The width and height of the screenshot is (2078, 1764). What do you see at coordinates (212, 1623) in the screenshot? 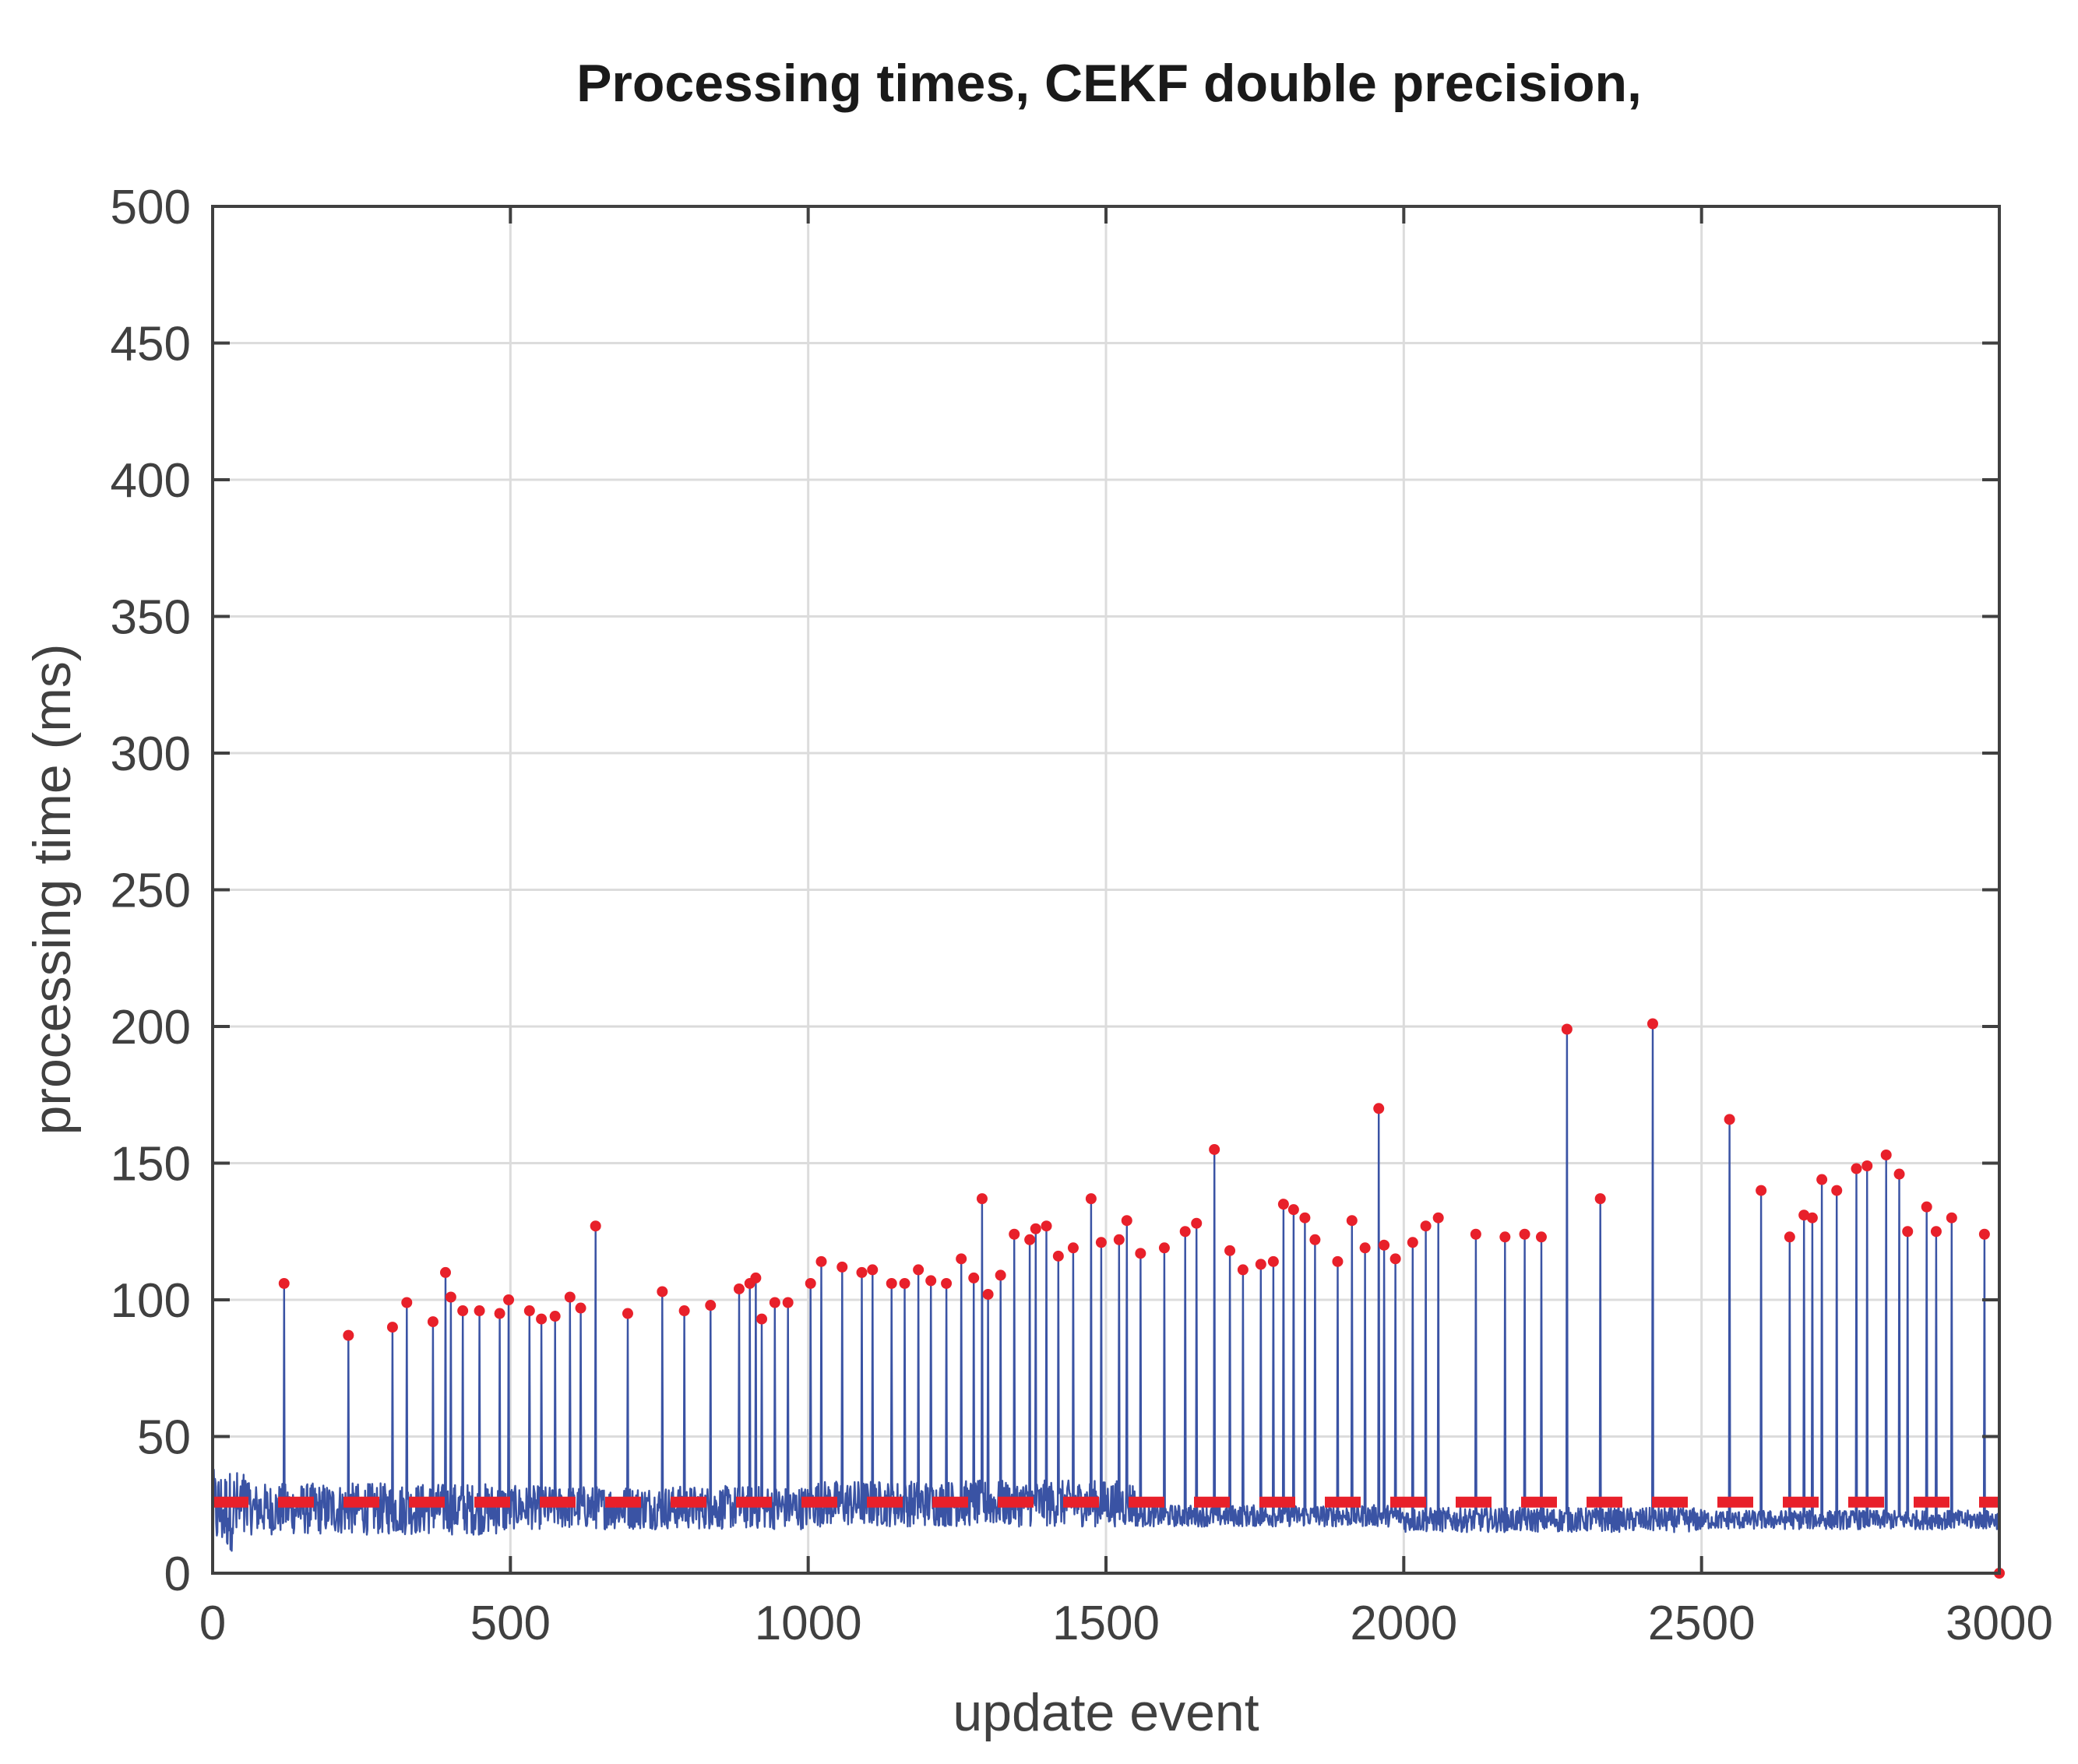
I see `x-tick-label-0: 0` at bounding box center [212, 1623].